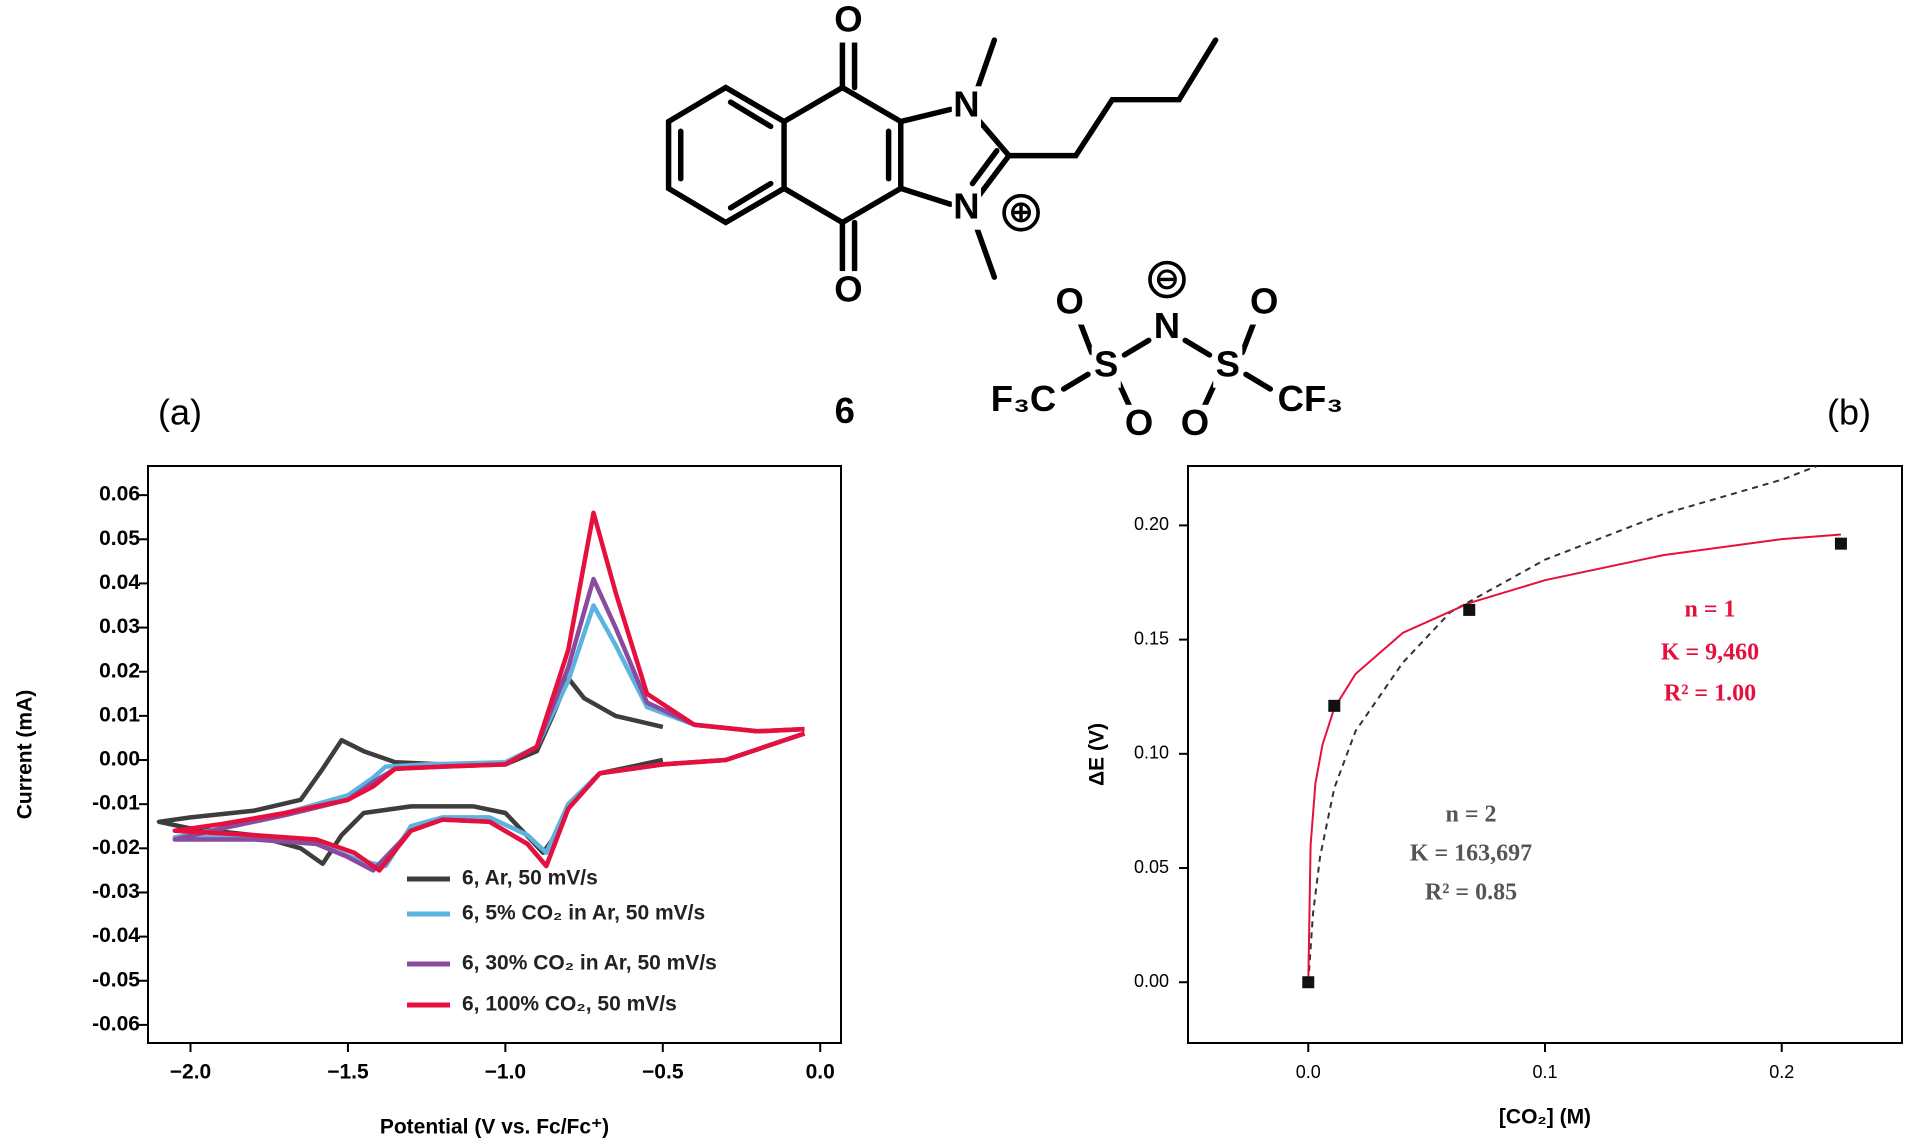 Image resolution: width=1906 pixels, height=1147 pixels. What do you see at coordinates (726, 155) in the screenshot?
I see `benzene-ring` at bounding box center [726, 155].